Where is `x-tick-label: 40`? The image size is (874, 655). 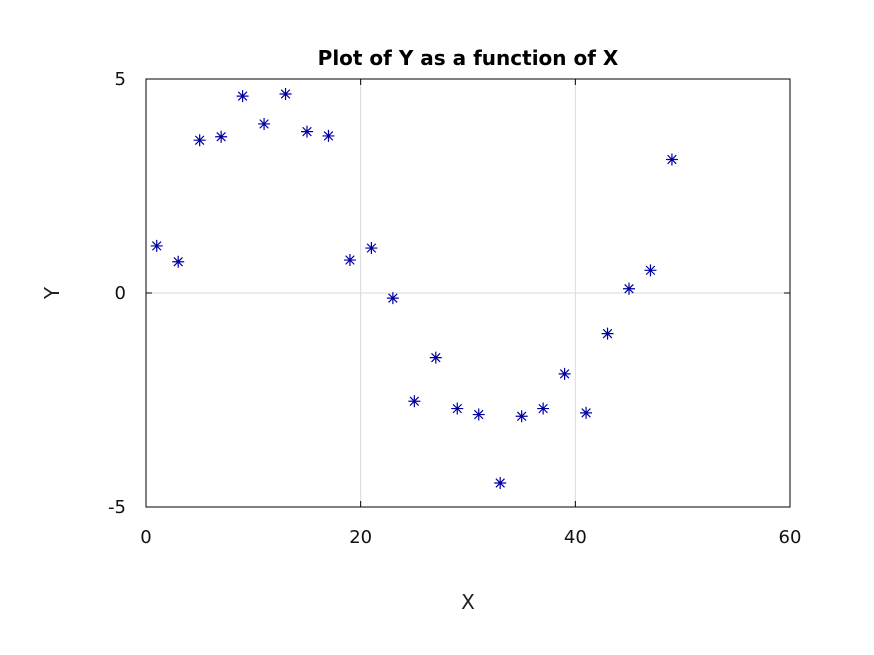
x-tick-label: 40 is located at coordinates (575, 537).